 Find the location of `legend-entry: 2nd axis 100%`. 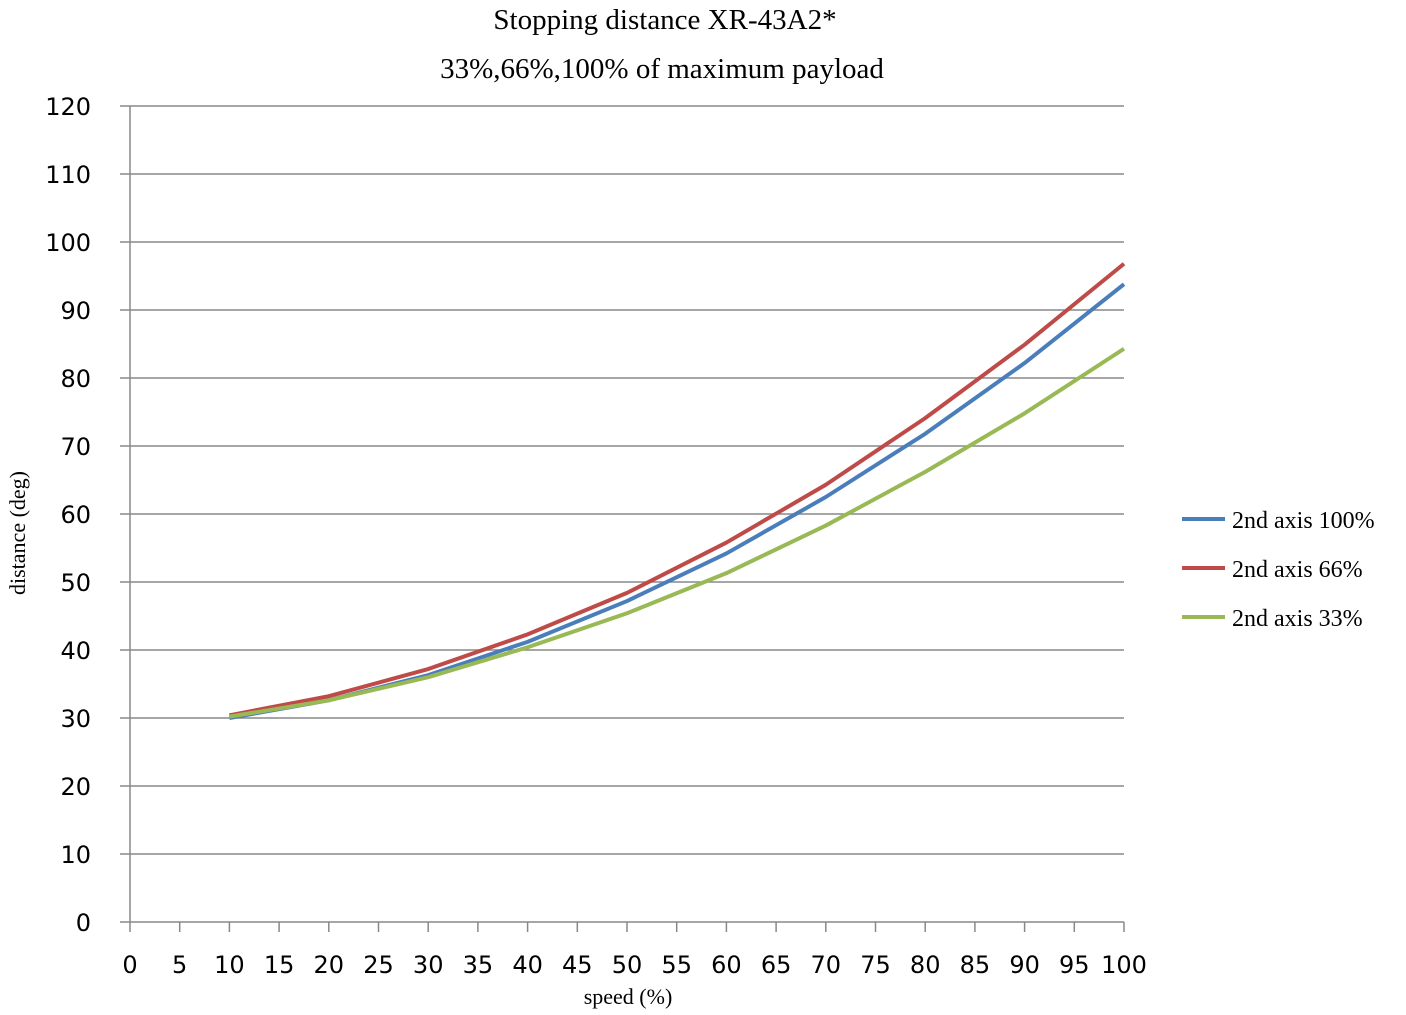

legend-entry: 2nd axis 100% is located at coordinates (1303, 521).